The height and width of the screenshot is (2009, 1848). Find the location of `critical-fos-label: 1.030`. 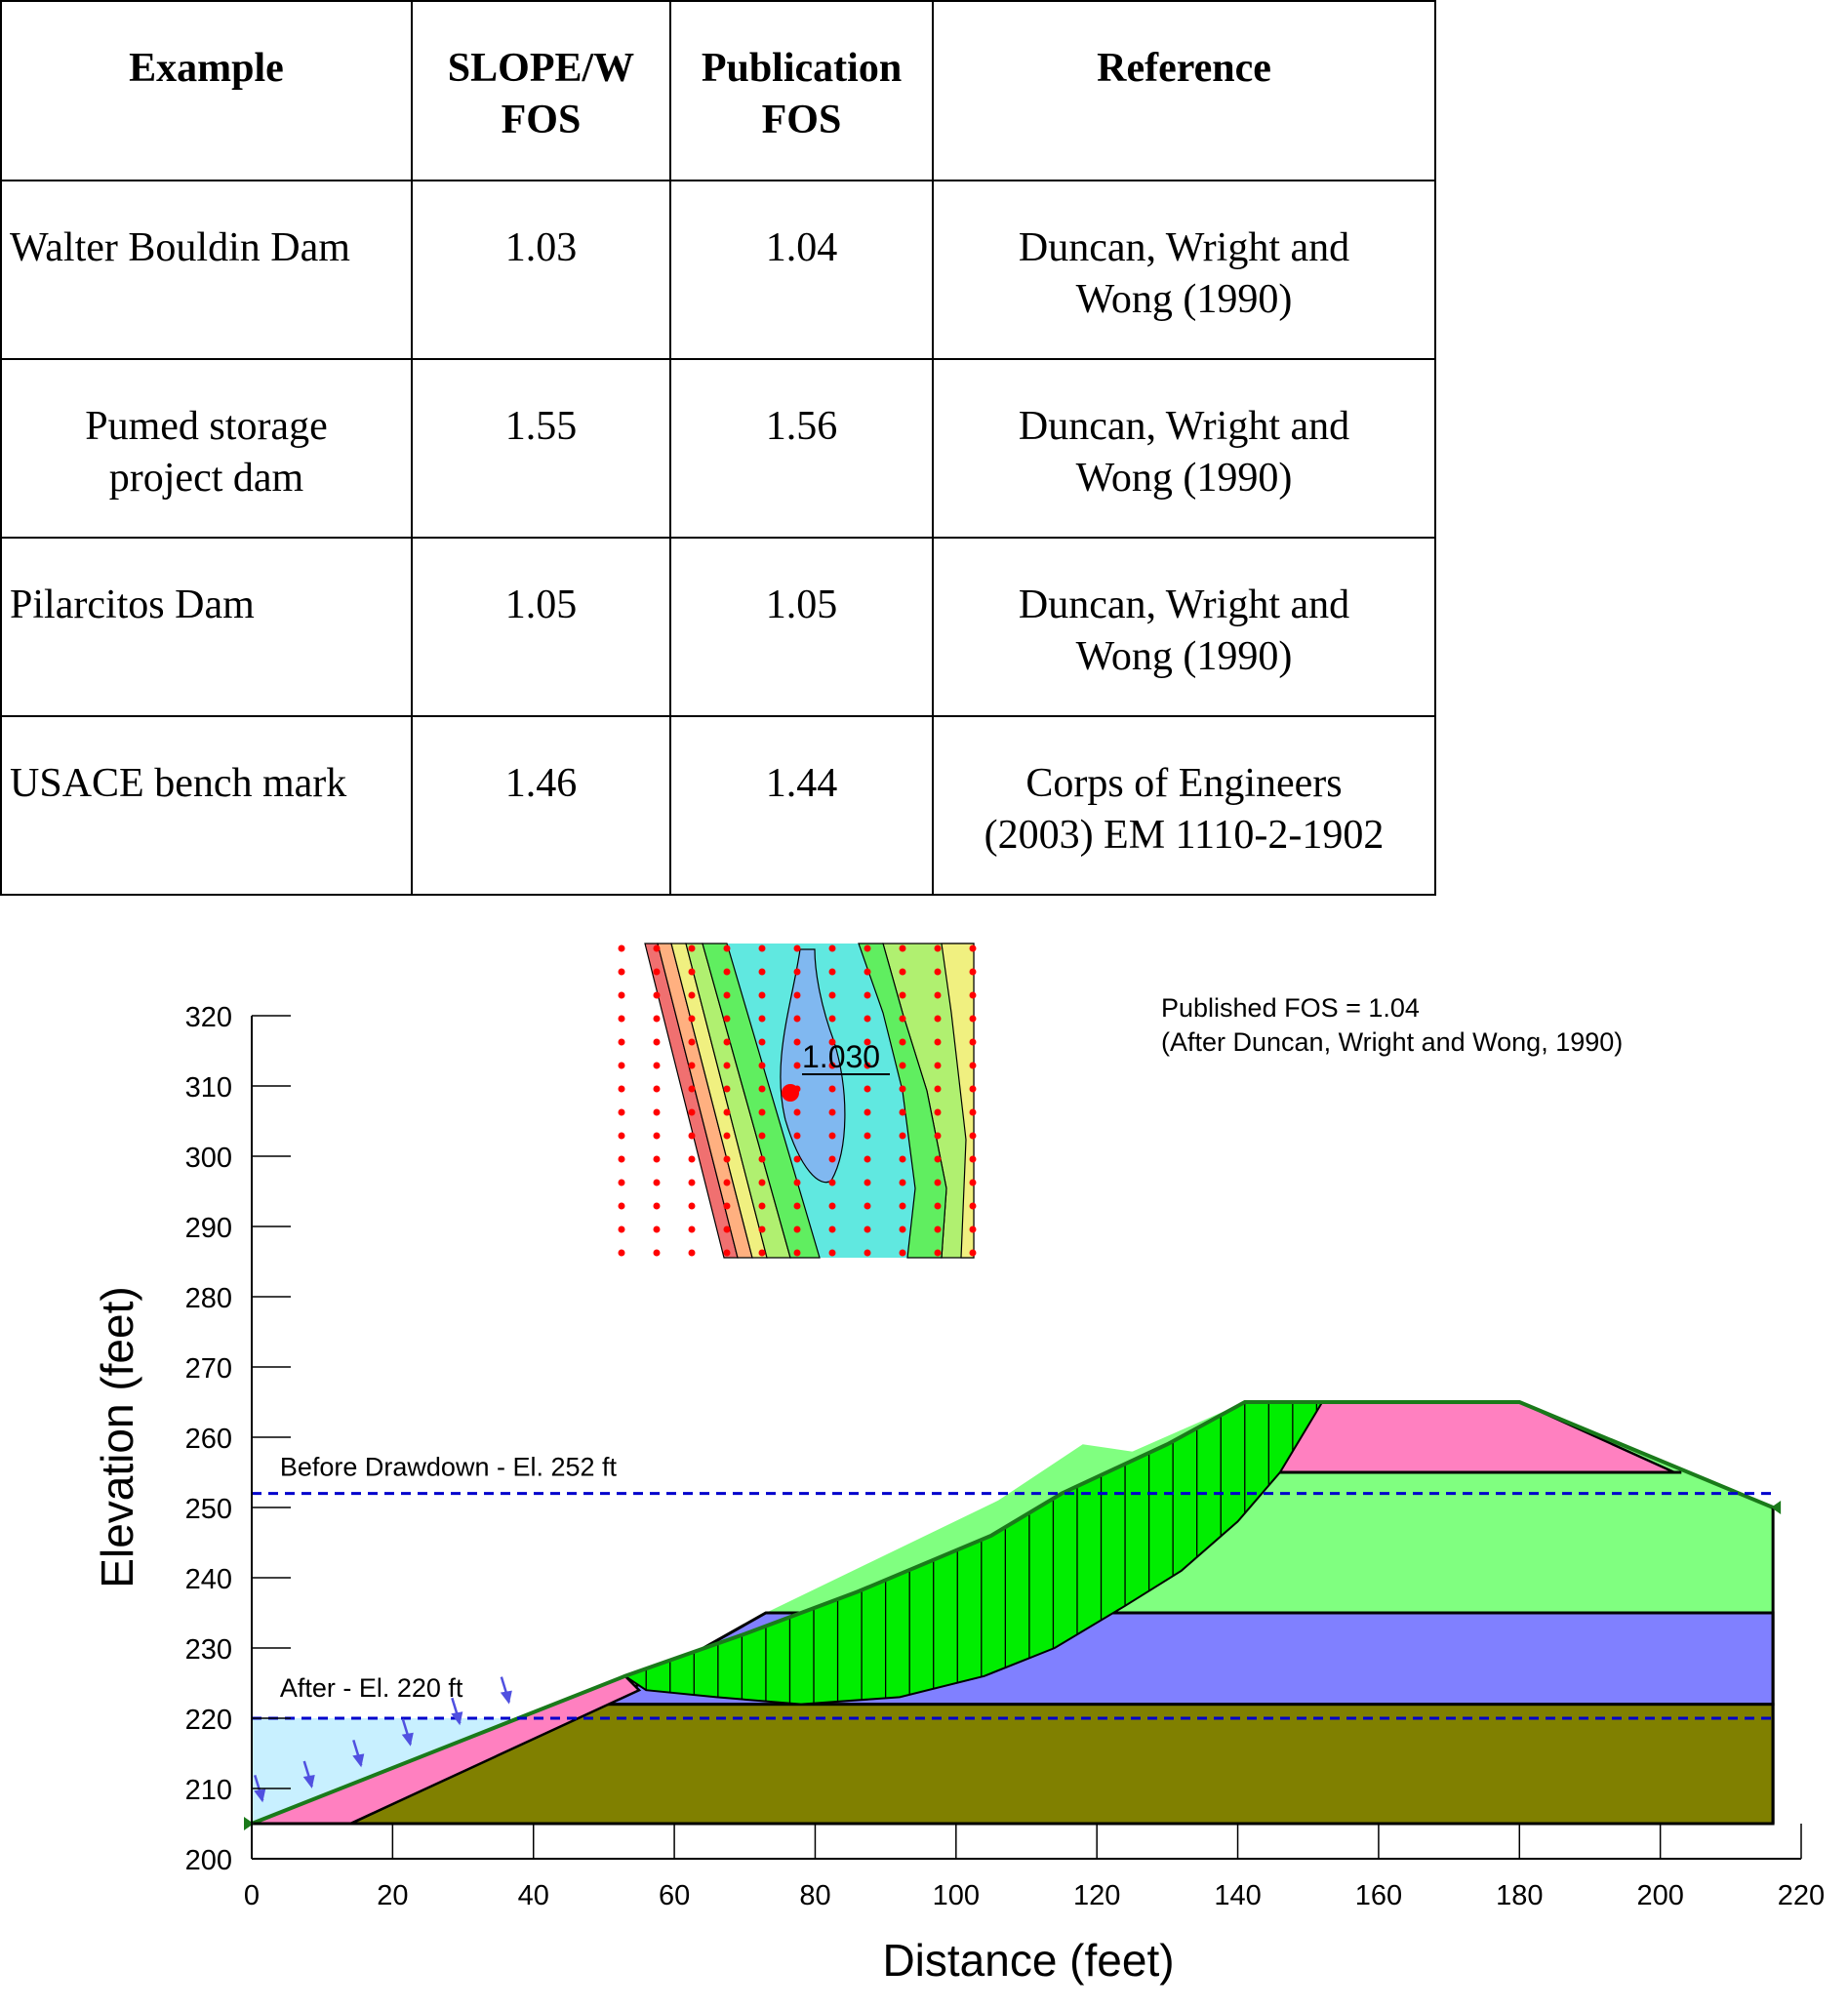

critical-fos-label: 1.030 is located at coordinates (841, 1056).